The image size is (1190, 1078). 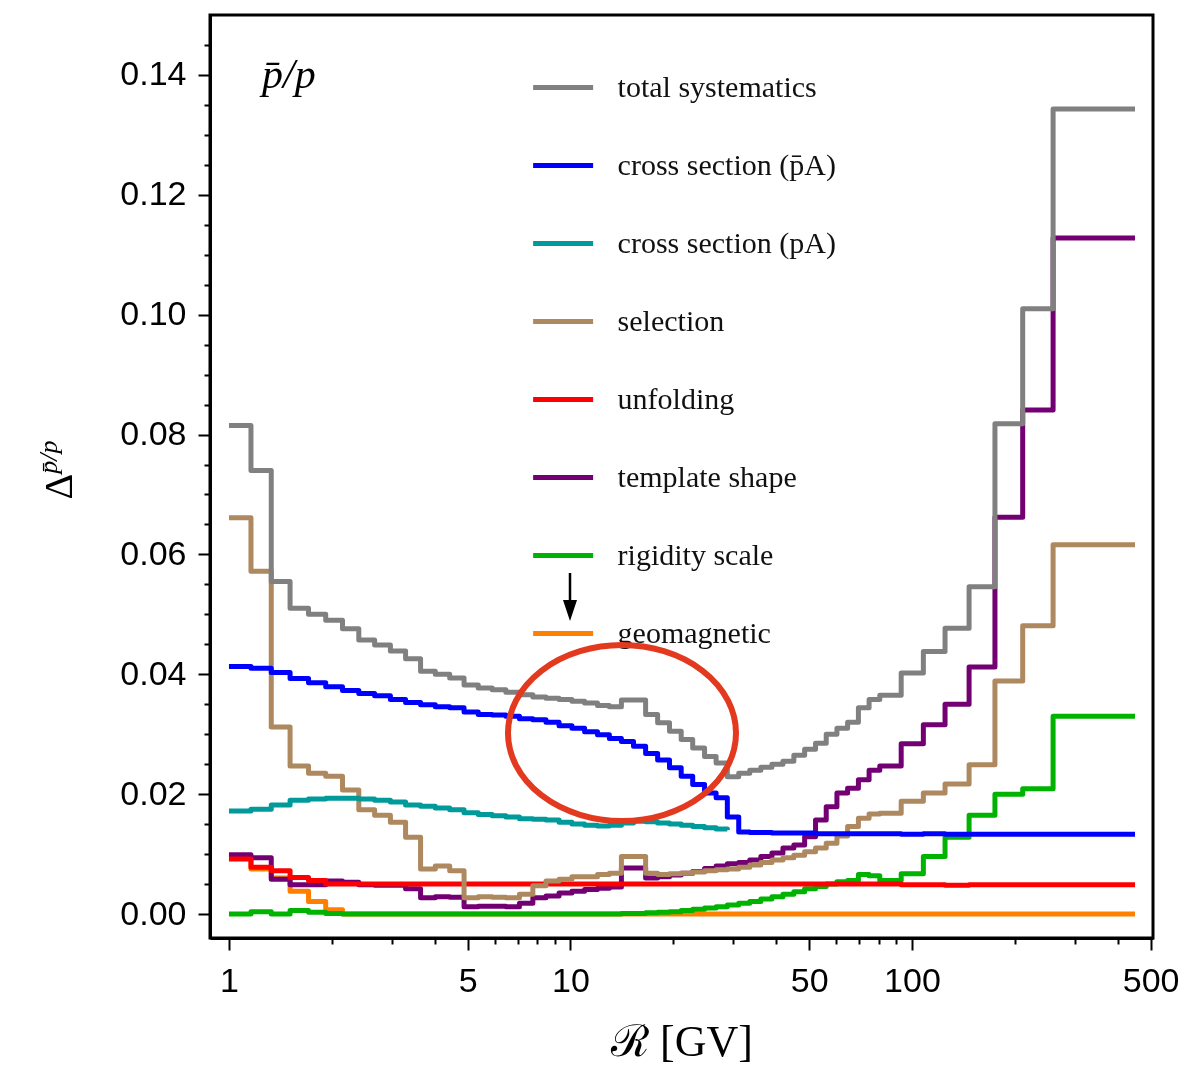 I want to click on x-axis-title: ℛ [GV], so click(x=681, y=1041).